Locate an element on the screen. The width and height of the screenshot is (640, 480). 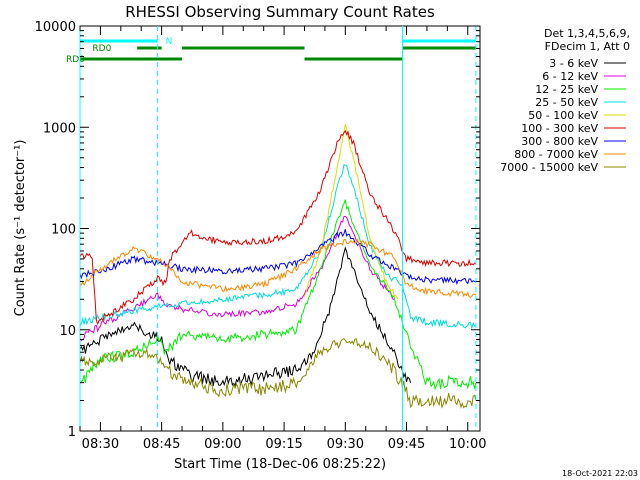
y-tick-label: 1 is located at coordinates (72, 432).